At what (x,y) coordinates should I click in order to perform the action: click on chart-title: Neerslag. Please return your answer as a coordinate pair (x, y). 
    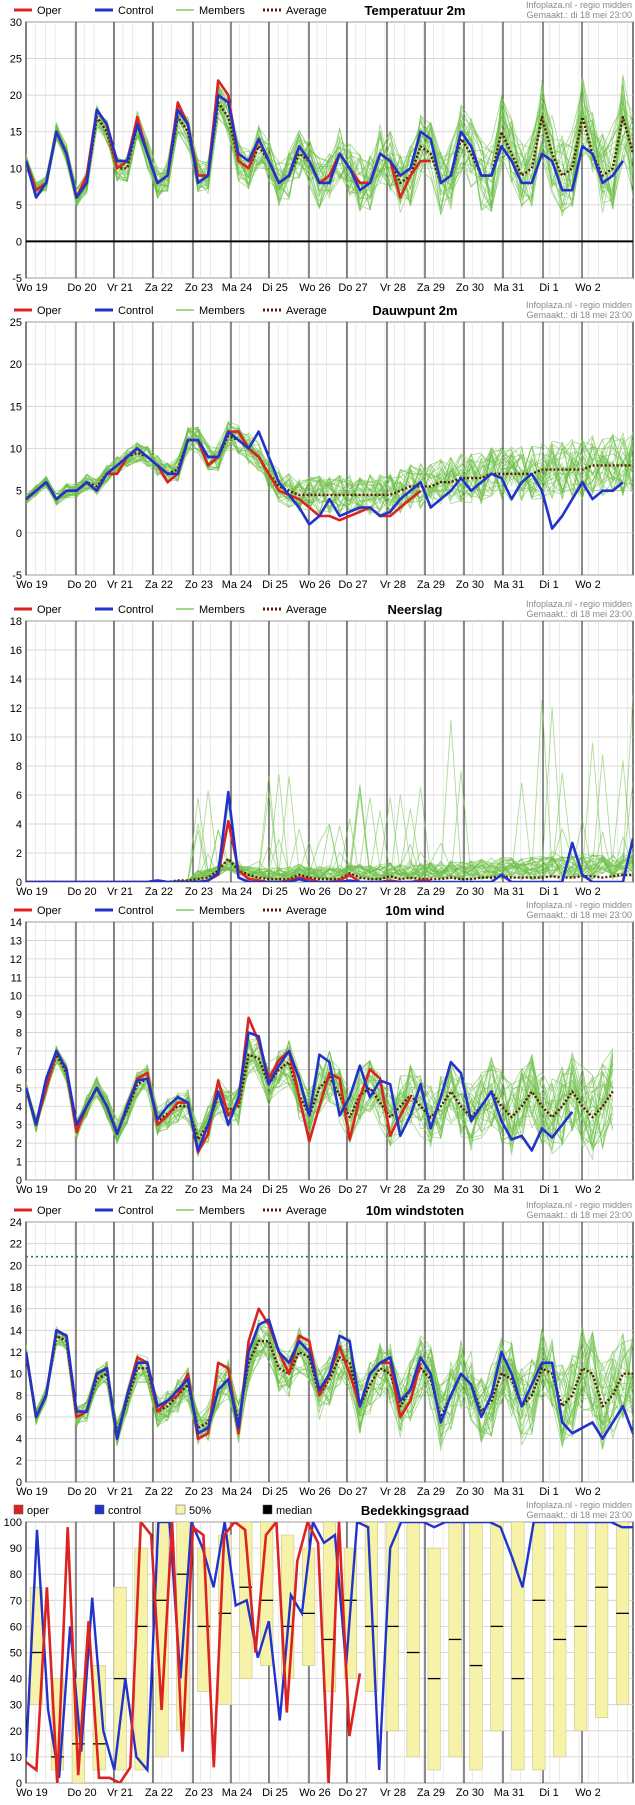
    Looking at the image, I should click on (415, 609).